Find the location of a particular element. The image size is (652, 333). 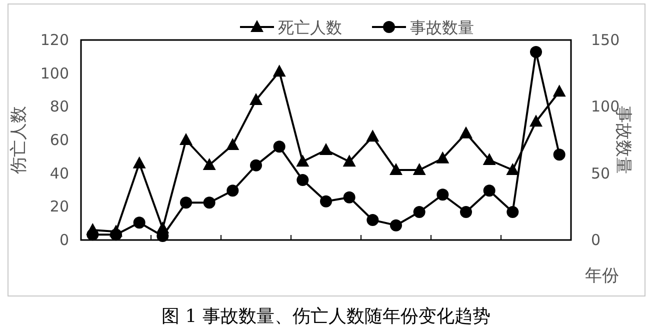

text: 图 1 事故数量、伤亡人数随年份变化趋势 is located at coordinates (326, 316).